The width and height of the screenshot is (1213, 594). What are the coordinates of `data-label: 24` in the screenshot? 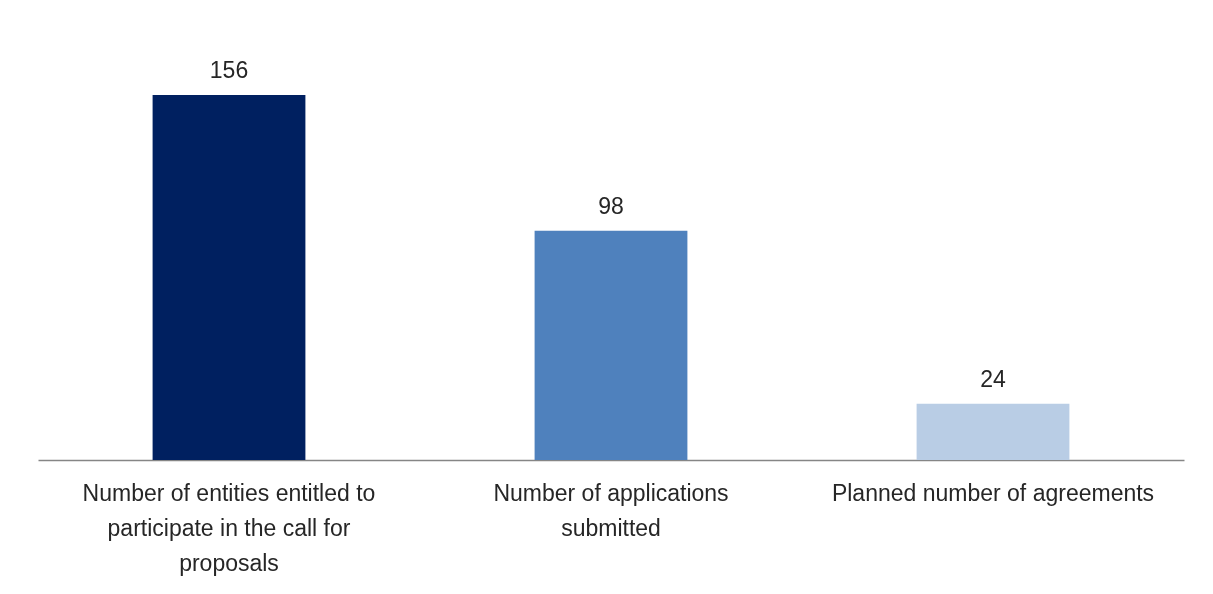 It's located at (993, 378).